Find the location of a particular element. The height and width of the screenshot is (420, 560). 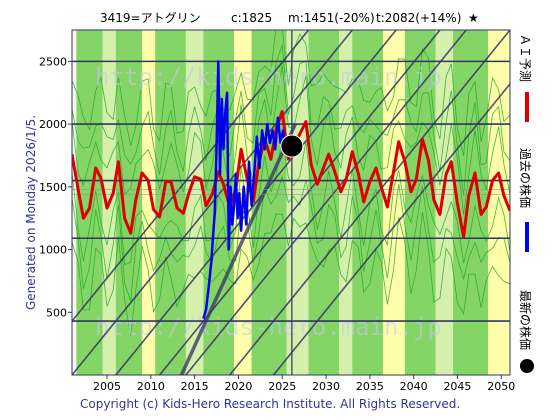

marker-layer is located at coordinates (292, 146).